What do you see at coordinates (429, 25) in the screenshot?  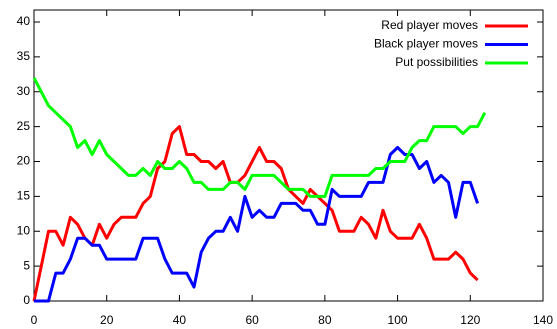 I see `legend-label: Red player moves` at bounding box center [429, 25].